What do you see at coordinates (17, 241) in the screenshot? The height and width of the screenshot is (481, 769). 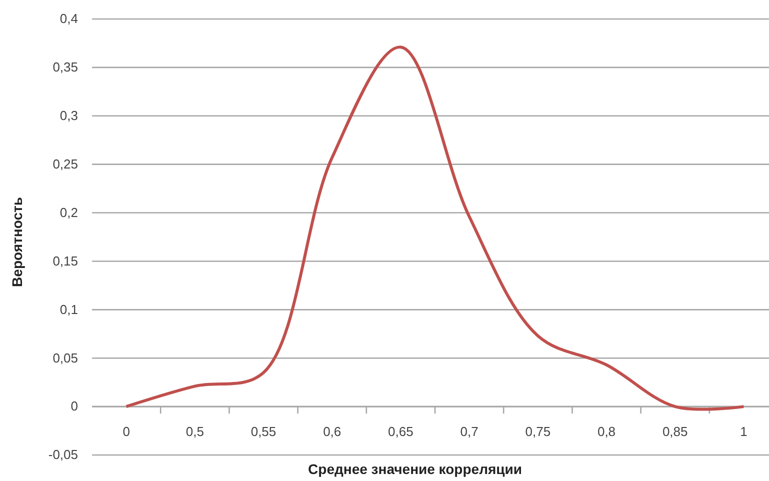 I see `y-axis-title: Вероятность` at bounding box center [17, 241].